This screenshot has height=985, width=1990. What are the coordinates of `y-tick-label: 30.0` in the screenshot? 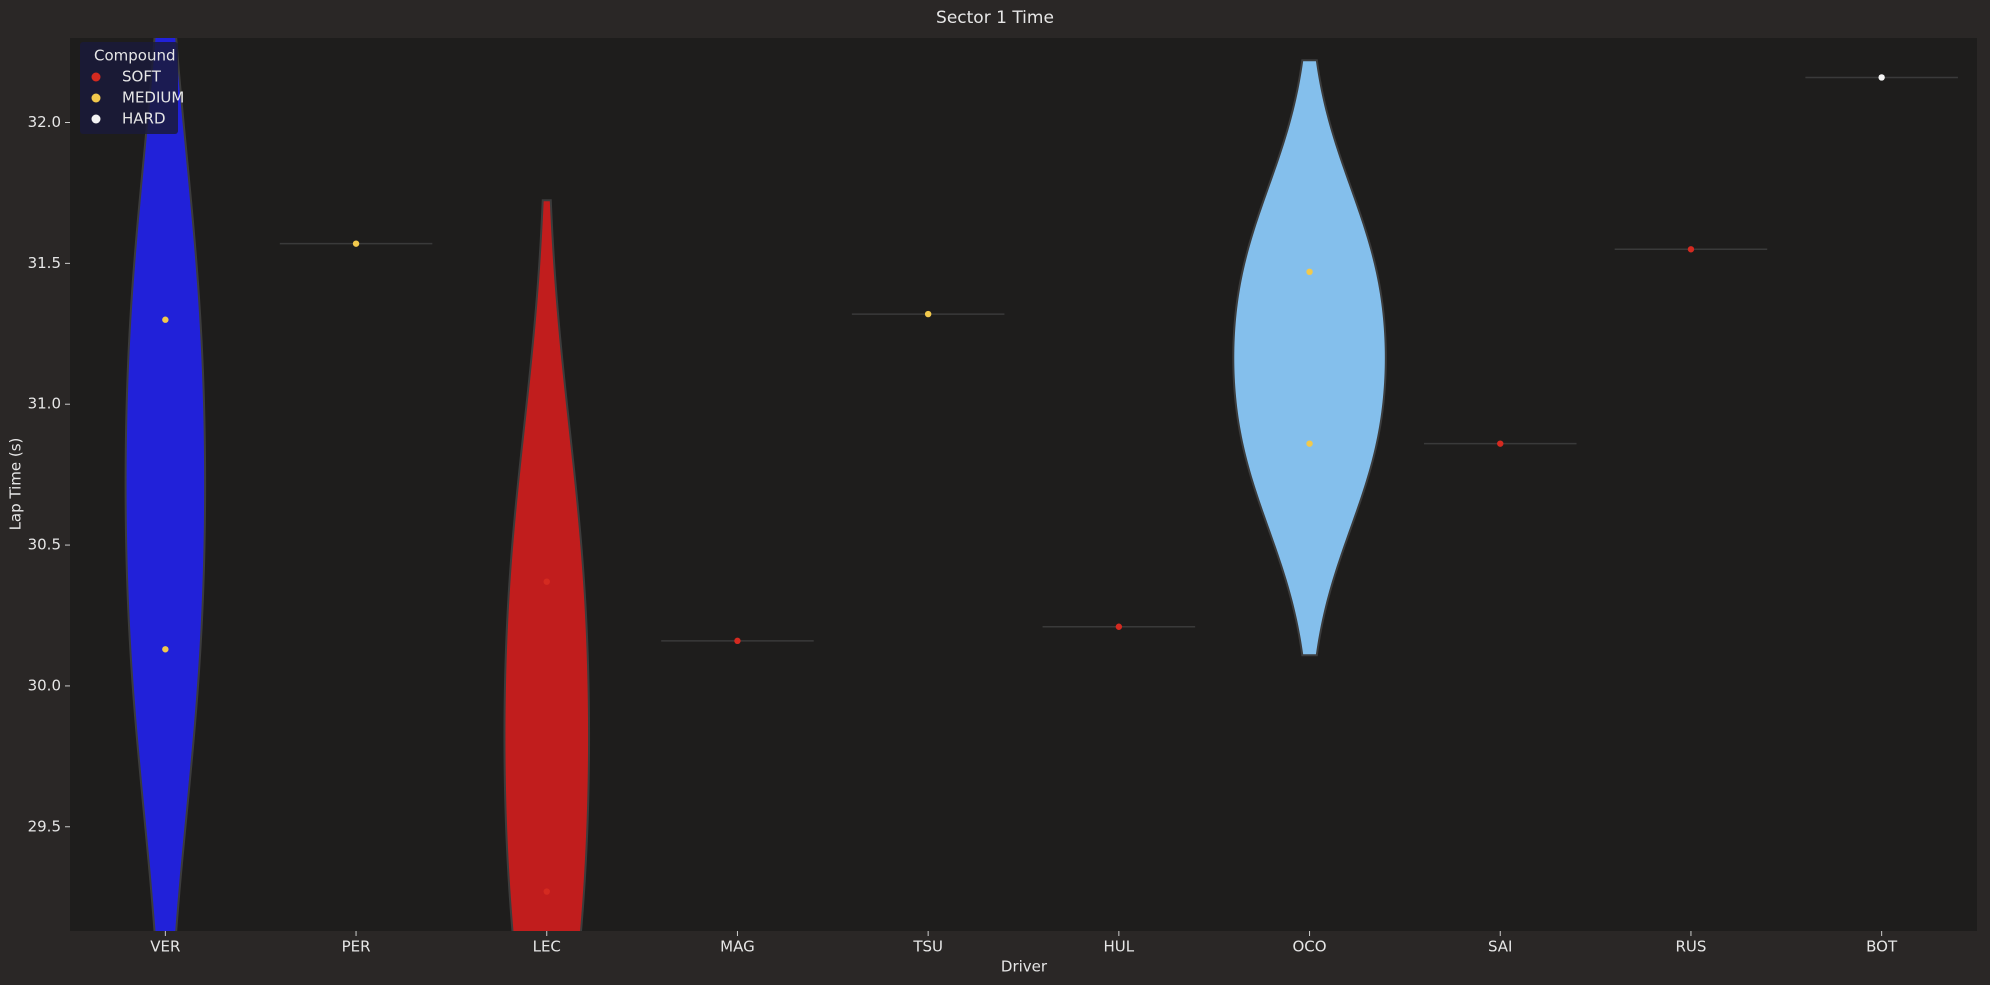 It's located at (44, 685).